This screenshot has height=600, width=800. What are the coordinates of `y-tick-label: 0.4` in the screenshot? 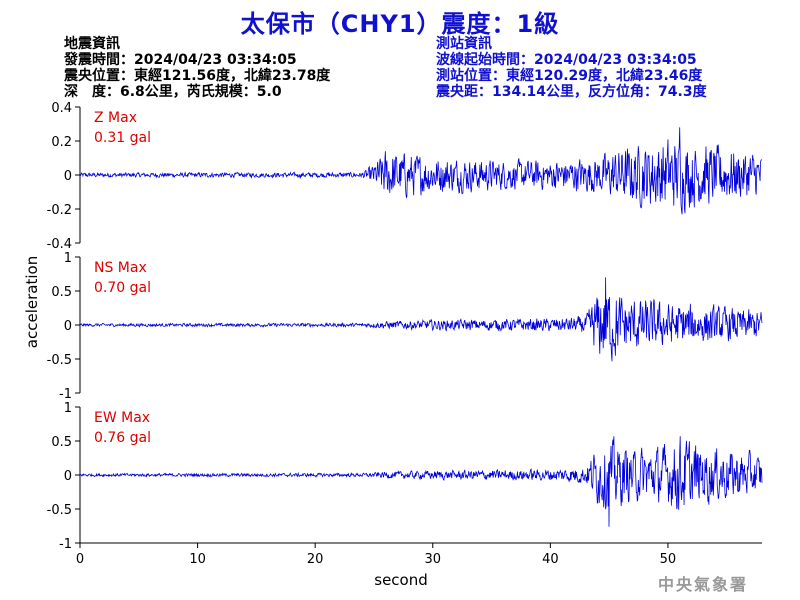 It's located at (61, 108).